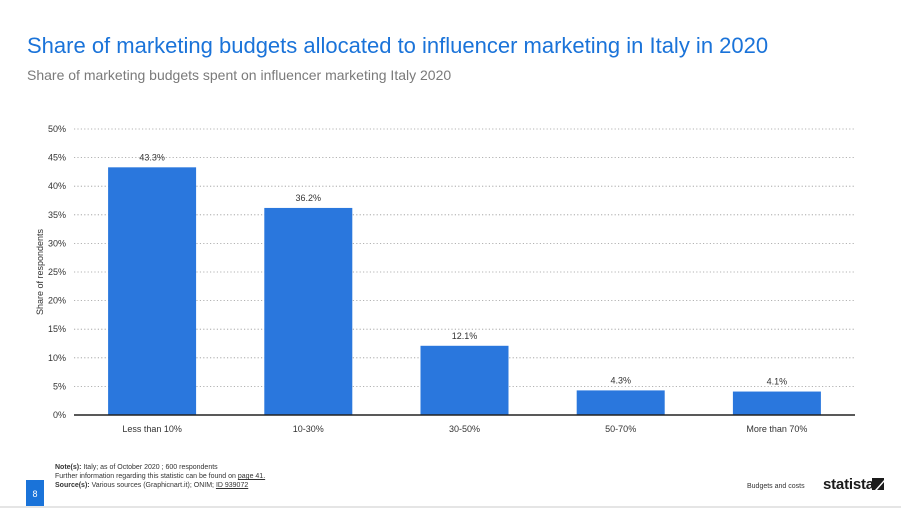  What do you see at coordinates (57, 186) in the screenshot?
I see `y-tick-label: 40%` at bounding box center [57, 186].